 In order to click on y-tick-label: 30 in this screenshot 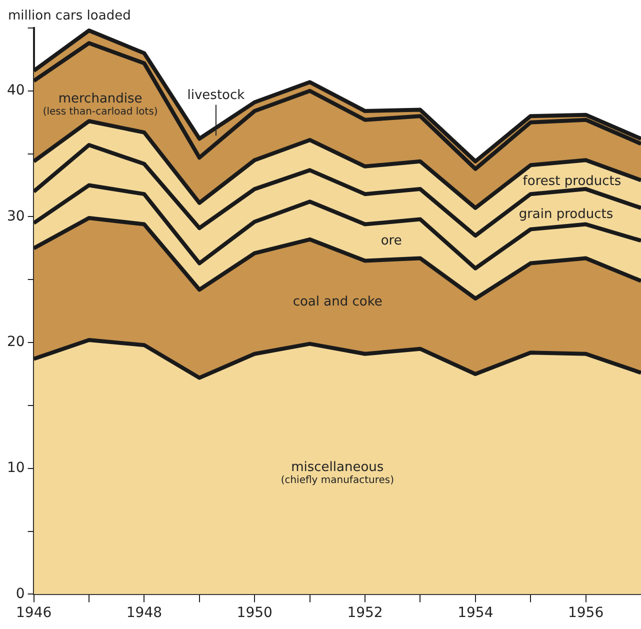, I will do `click(15, 216)`.